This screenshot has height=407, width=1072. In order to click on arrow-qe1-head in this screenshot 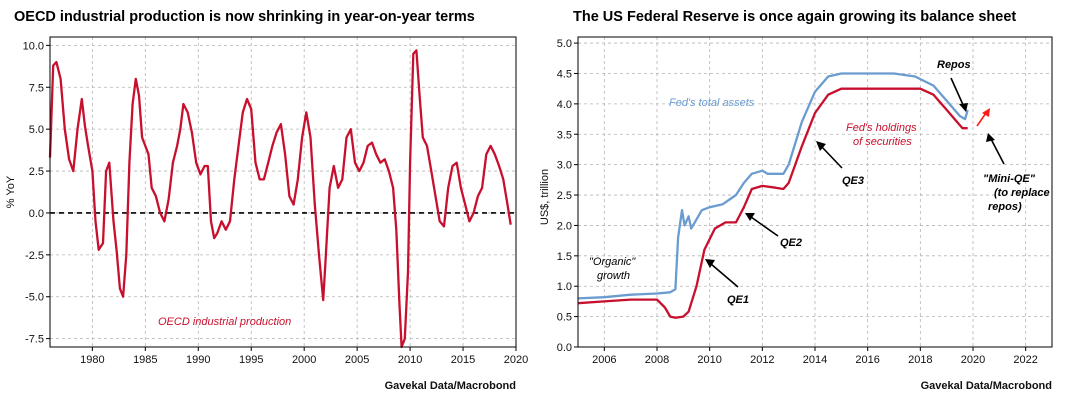, I will do `click(710, 263)`.